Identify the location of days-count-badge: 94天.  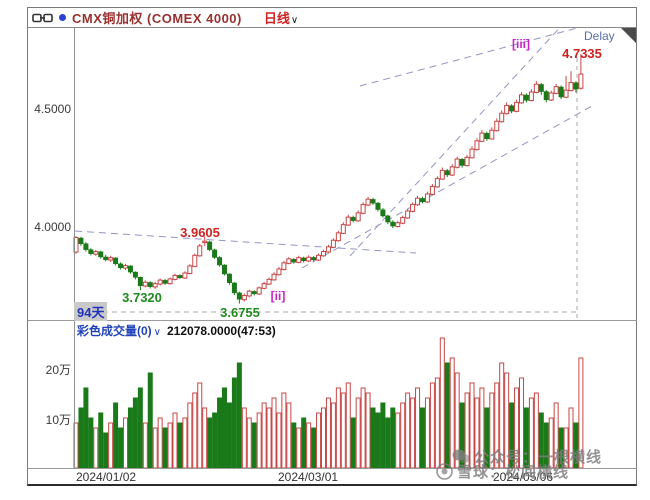
(91, 311).